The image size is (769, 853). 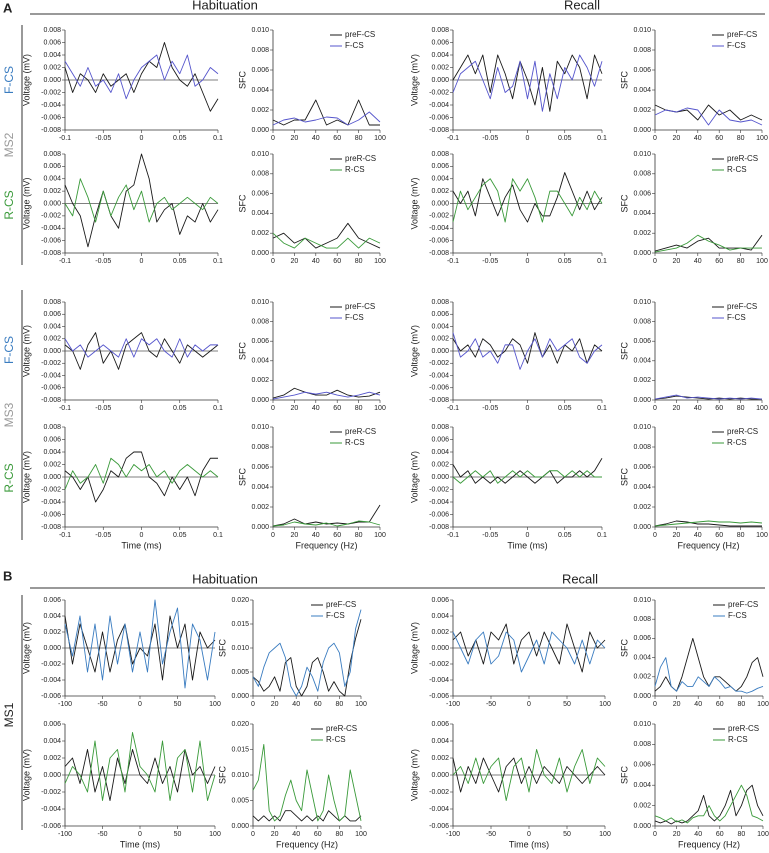 I want to click on y-tick-label: -0.002, so click(x=439, y=92).